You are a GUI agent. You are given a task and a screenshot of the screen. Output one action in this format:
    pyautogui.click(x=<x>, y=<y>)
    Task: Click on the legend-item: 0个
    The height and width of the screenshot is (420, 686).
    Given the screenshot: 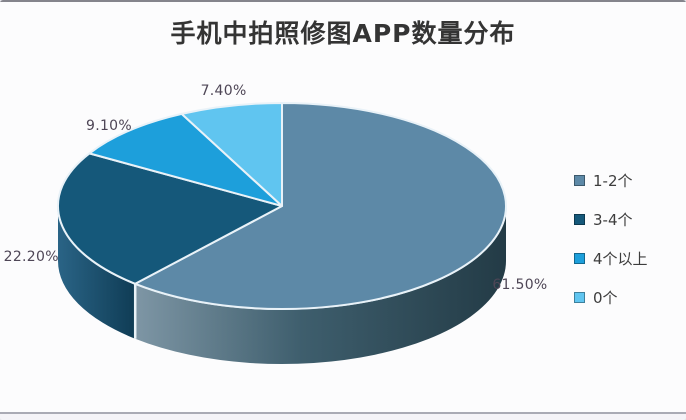 What is the action you would take?
    pyautogui.click(x=611, y=297)
    